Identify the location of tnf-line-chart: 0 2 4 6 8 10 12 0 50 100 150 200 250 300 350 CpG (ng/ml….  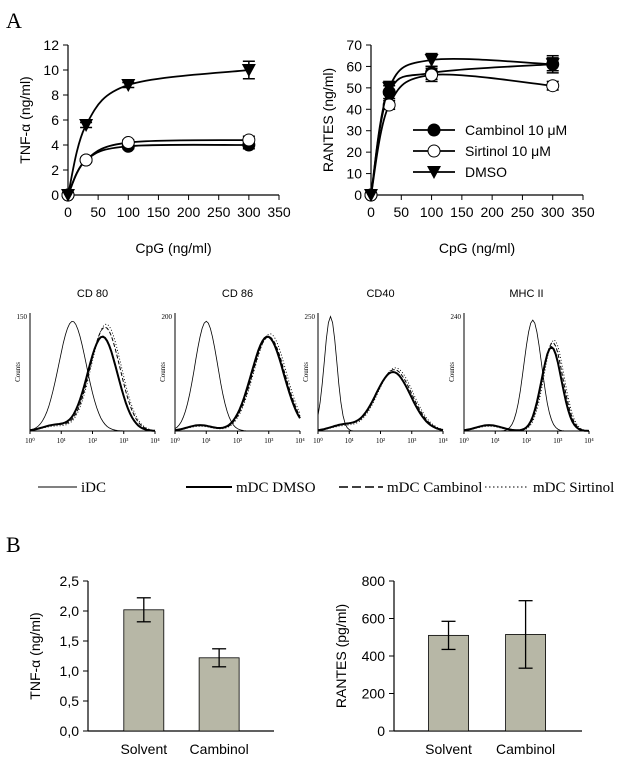
(154, 146).